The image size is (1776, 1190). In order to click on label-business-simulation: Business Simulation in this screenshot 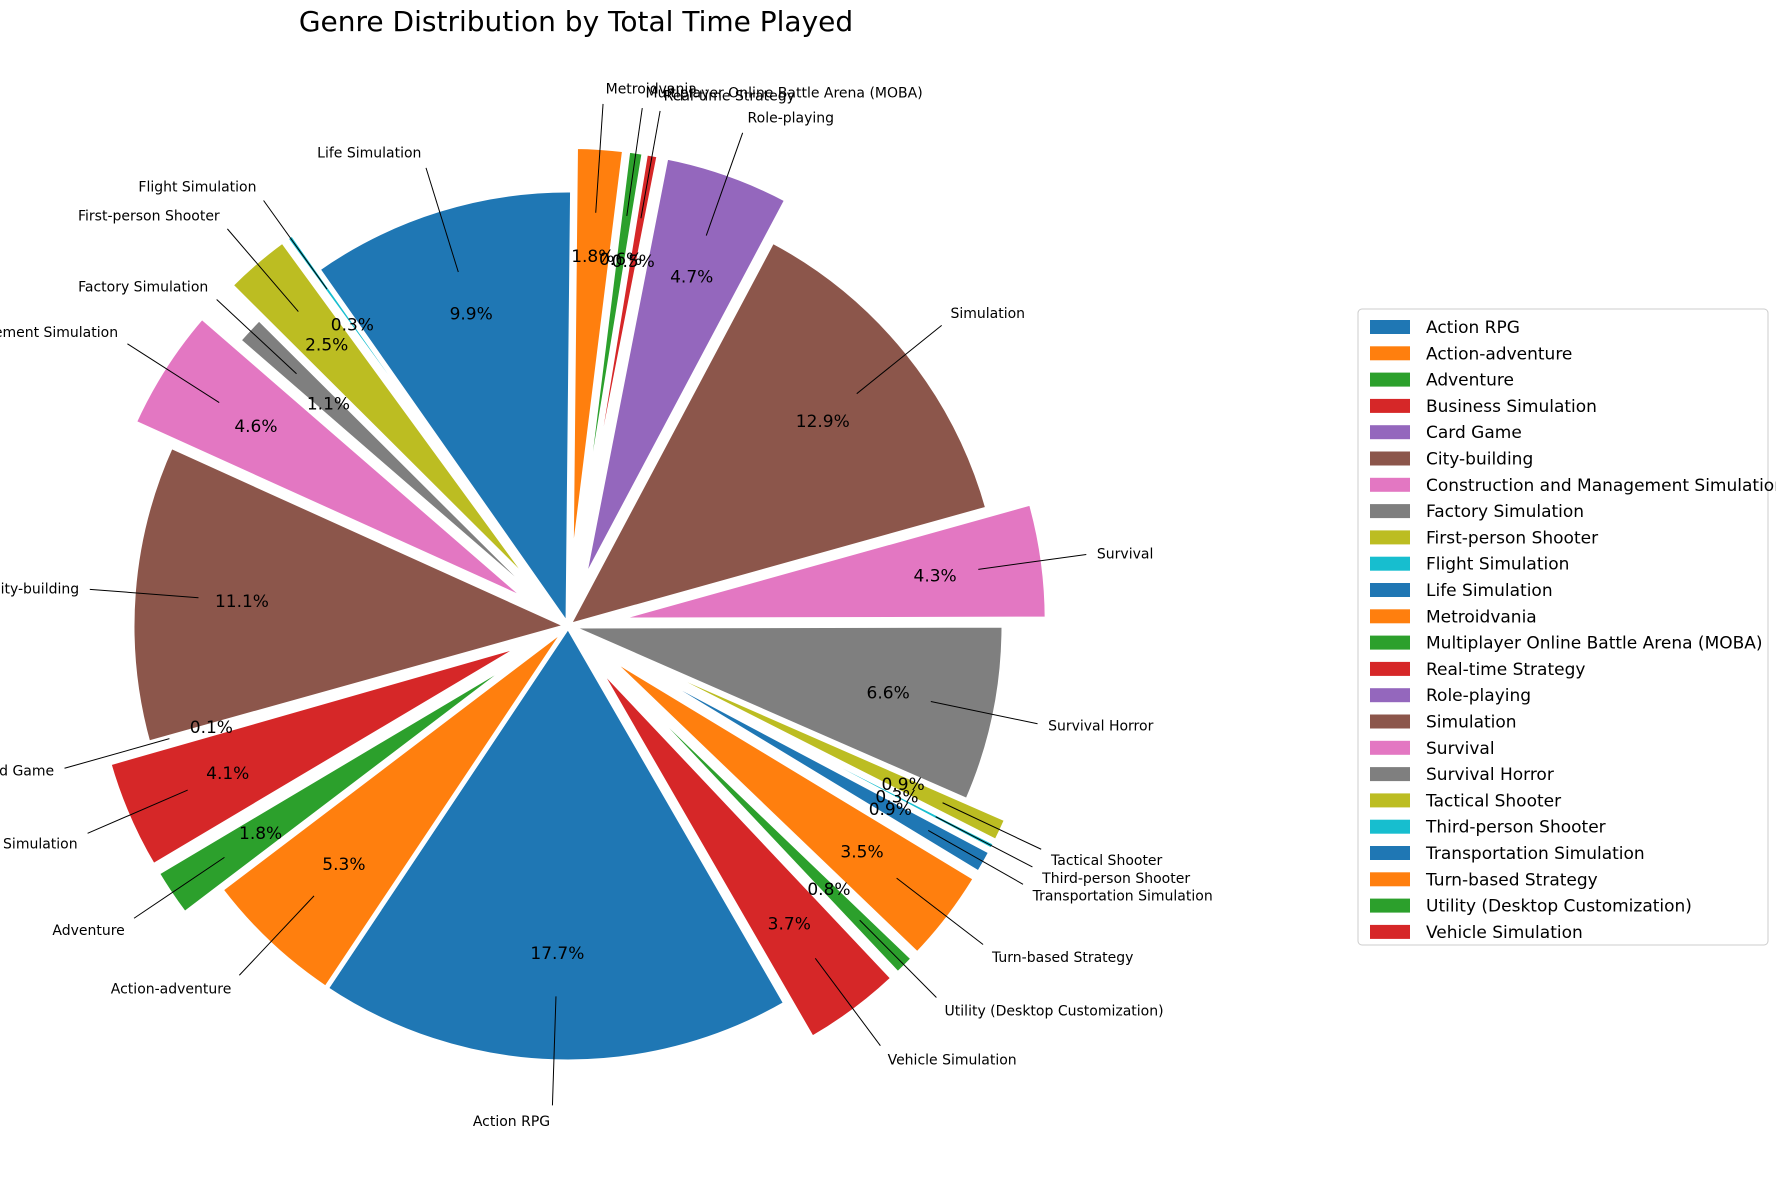, I will do `click(39, 845)`.